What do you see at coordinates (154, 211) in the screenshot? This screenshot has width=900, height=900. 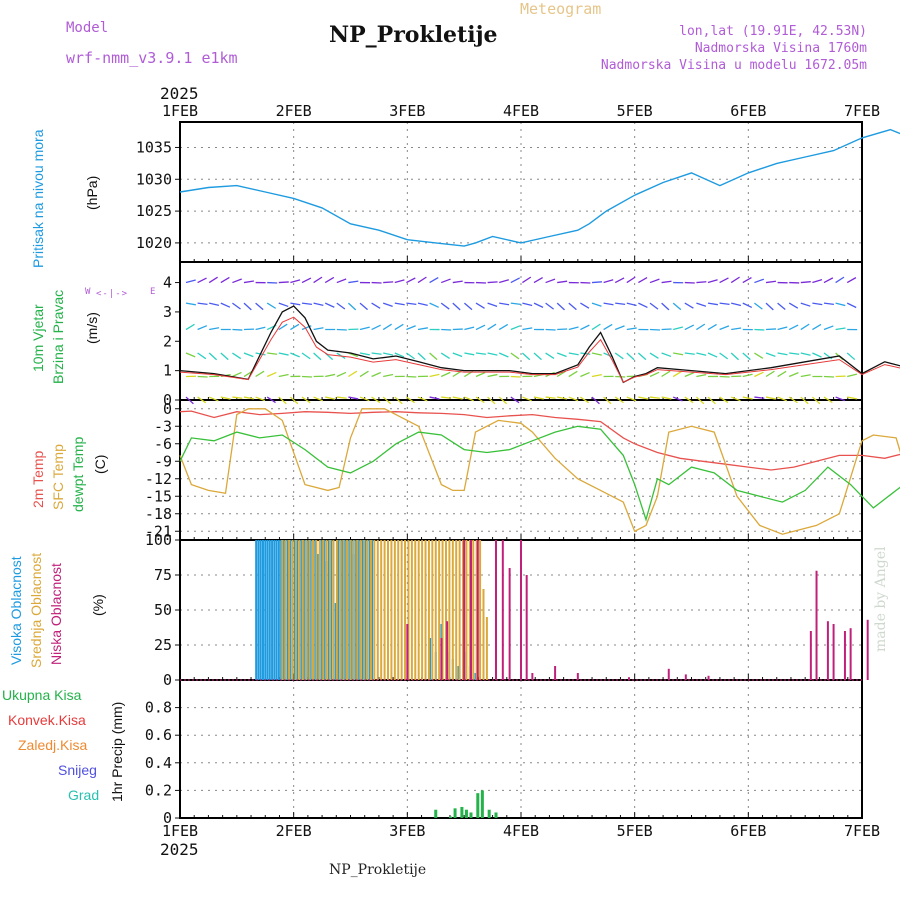 I see `y-tick-label: 1025` at bounding box center [154, 211].